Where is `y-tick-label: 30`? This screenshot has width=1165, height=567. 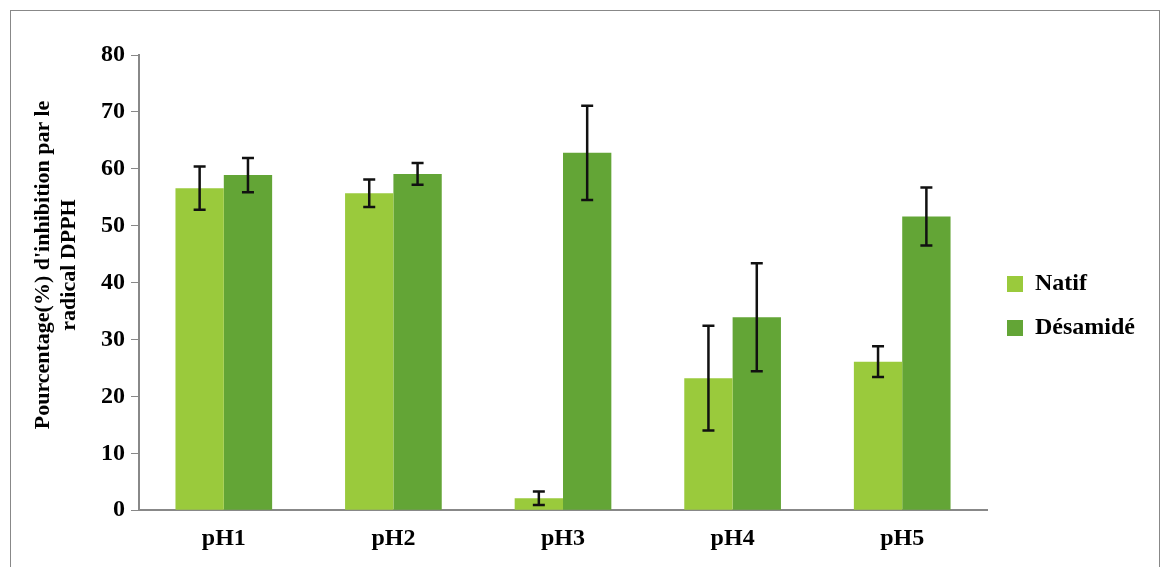
y-tick-label: 30 is located at coordinates (113, 337).